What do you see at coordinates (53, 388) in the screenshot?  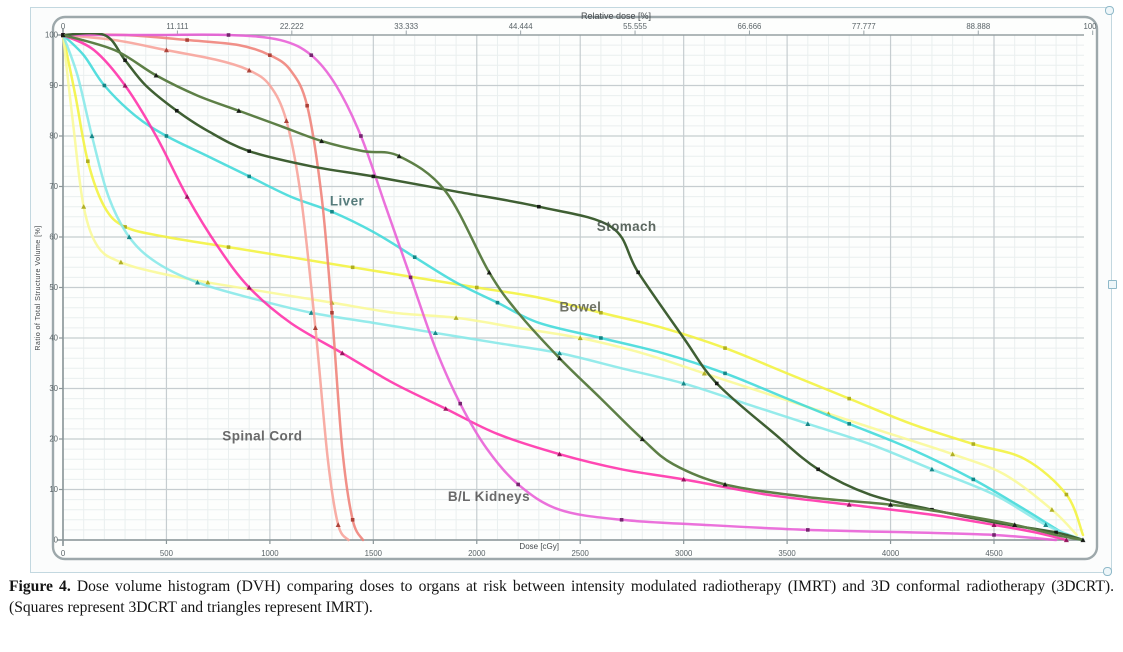 I see `svg-text: 30` at bounding box center [53, 388].